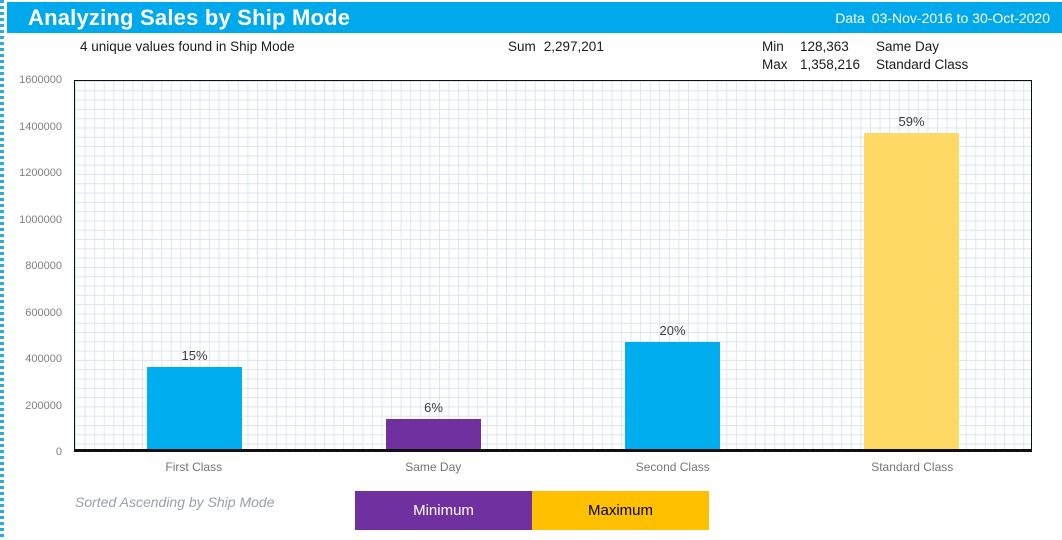 This screenshot has width=1062, height=540. I want to click on legend-item-maximum: Maximum, so click(620, 510).